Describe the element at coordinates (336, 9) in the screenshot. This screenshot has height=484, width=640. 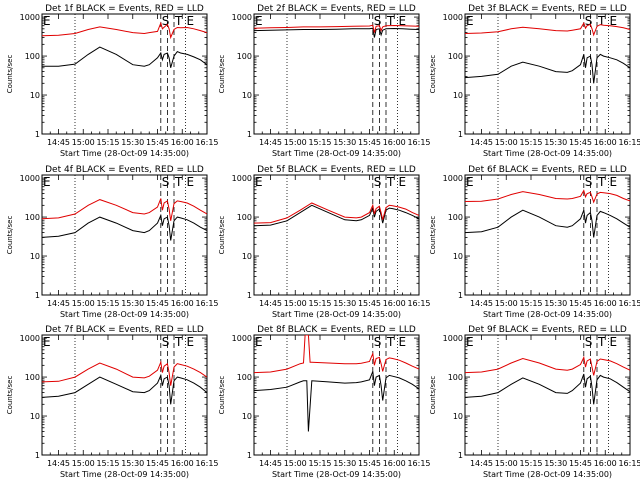
I see `panel-title: Det 2f BLACK = Events, RED = LLD` at that location.